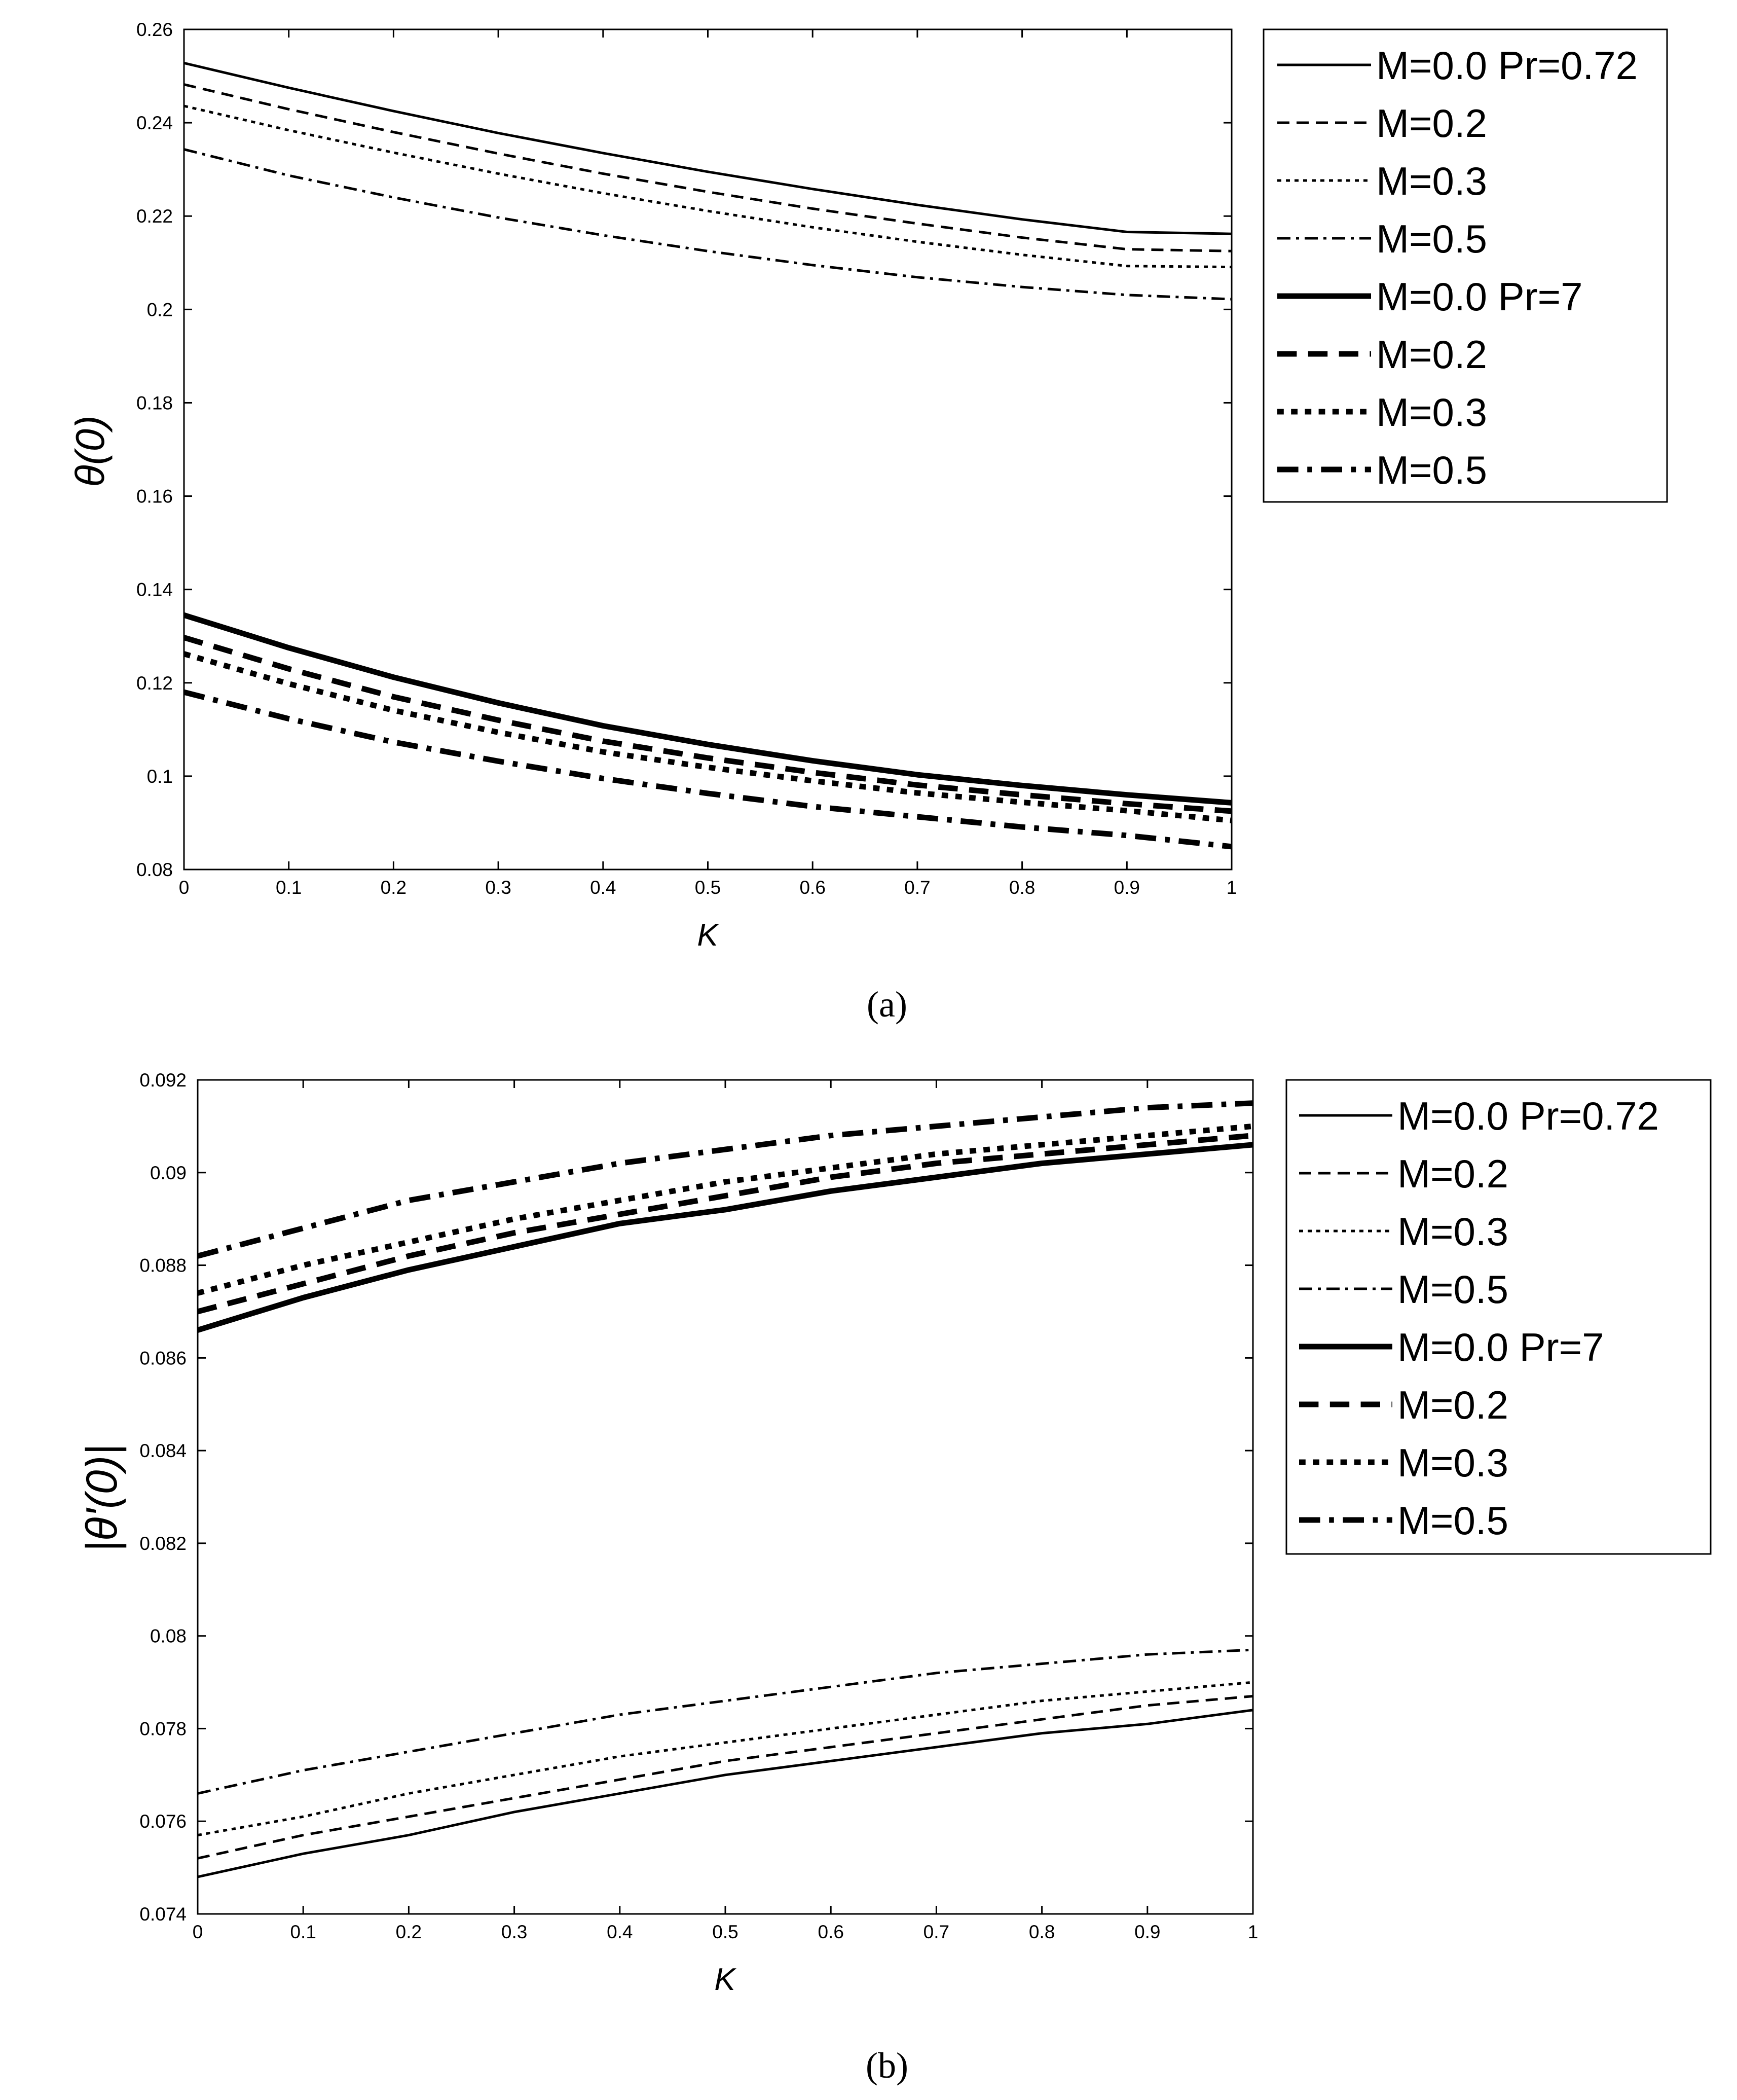 The height and width of the screenshot is (2100, 1737). What do you see at coordinates (163, 1729) in the screenshot?
I see `y-tick-label: 0.078` at bounding box center [163, 1729].